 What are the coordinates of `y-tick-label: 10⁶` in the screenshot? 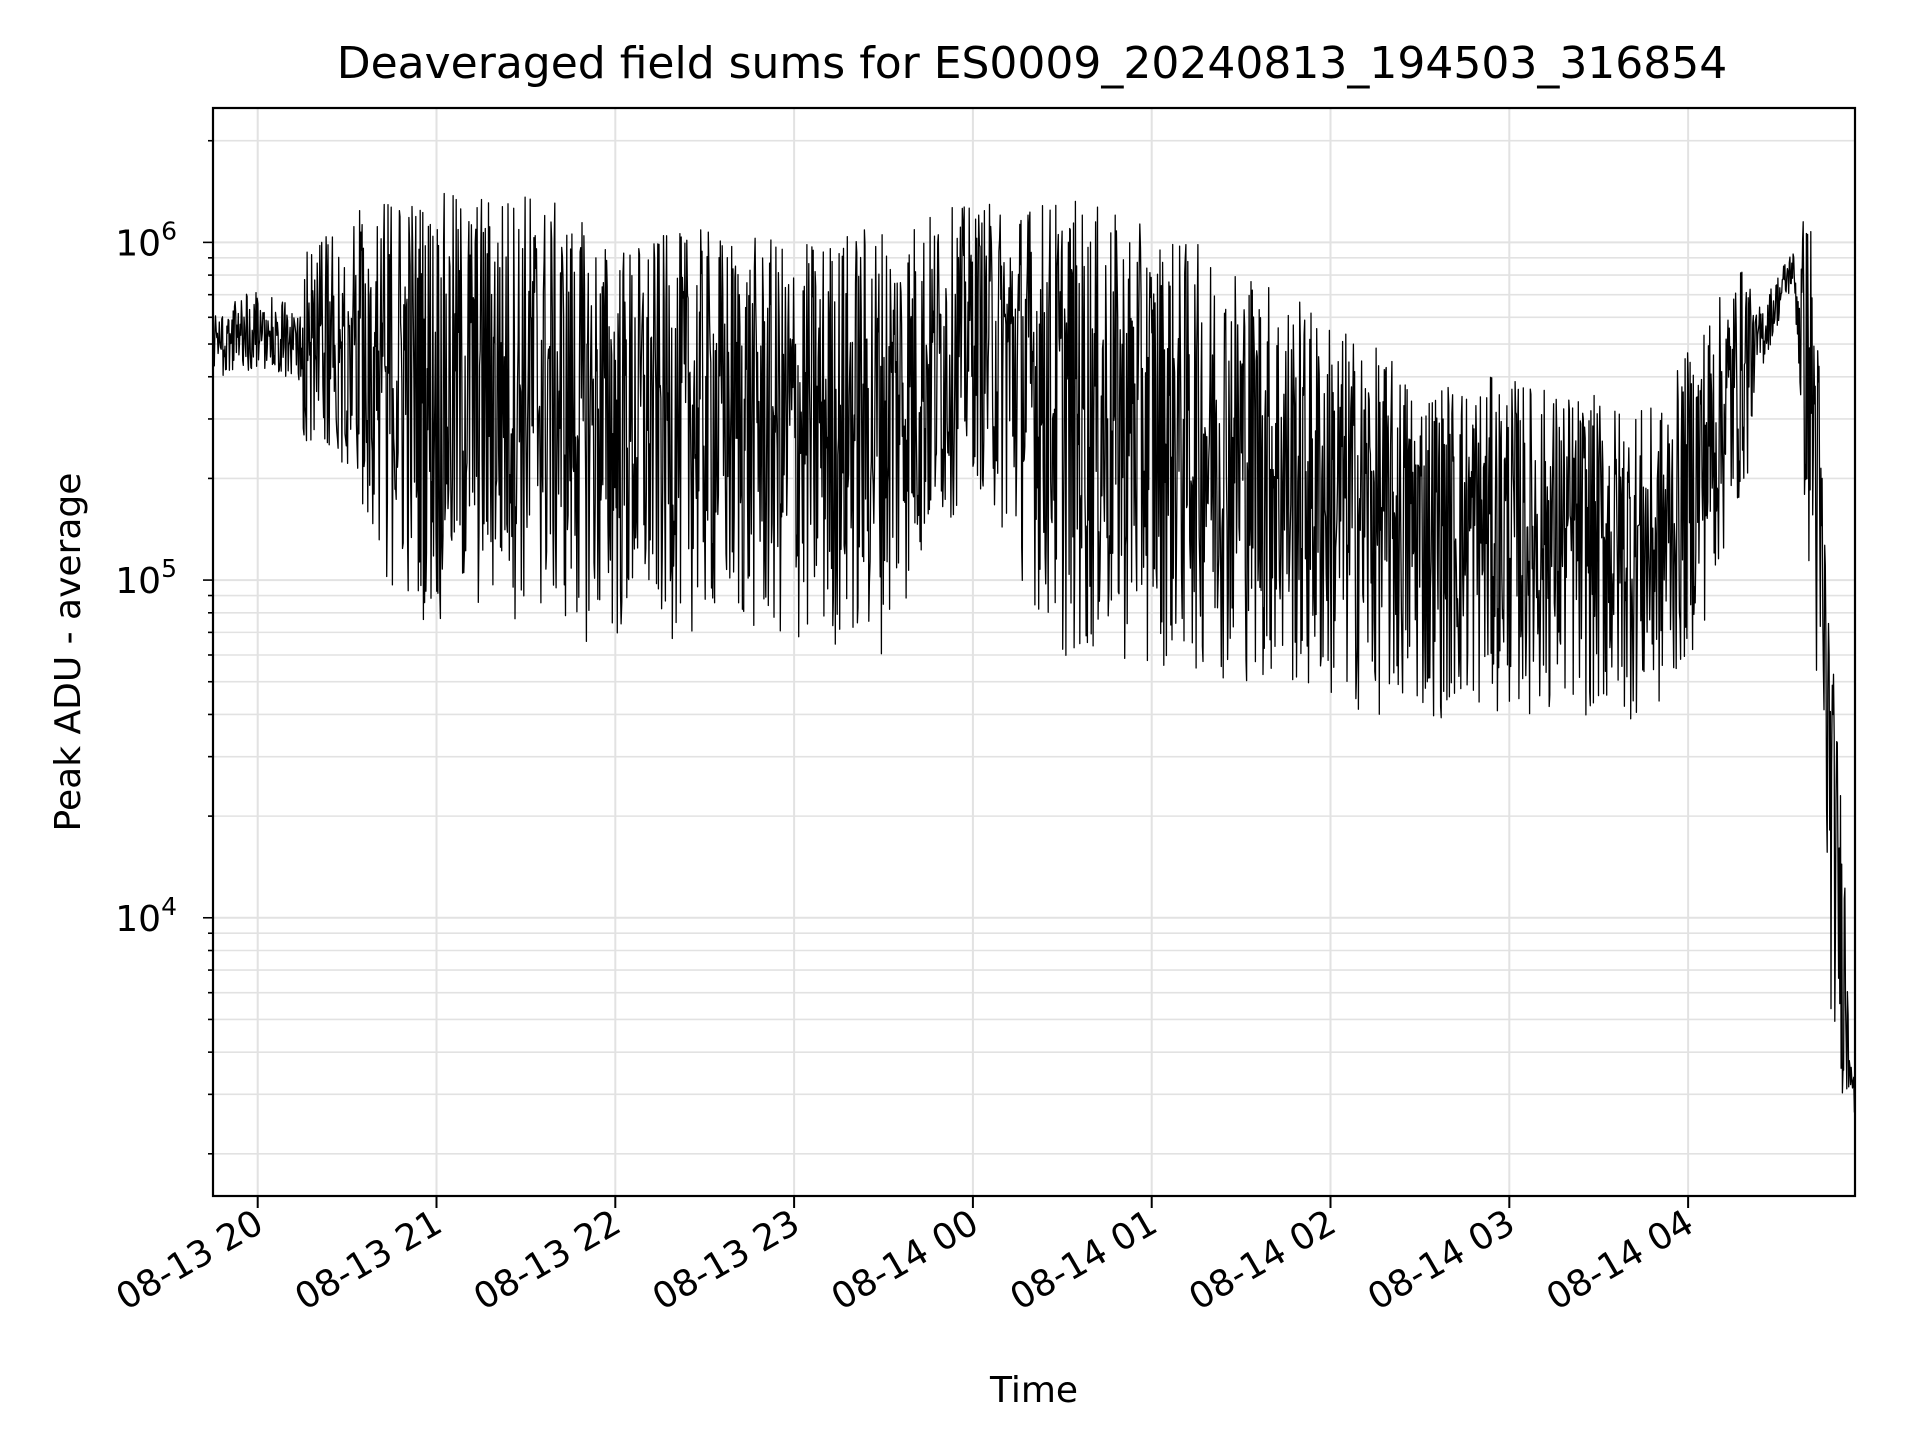 It's located at (146, 240).